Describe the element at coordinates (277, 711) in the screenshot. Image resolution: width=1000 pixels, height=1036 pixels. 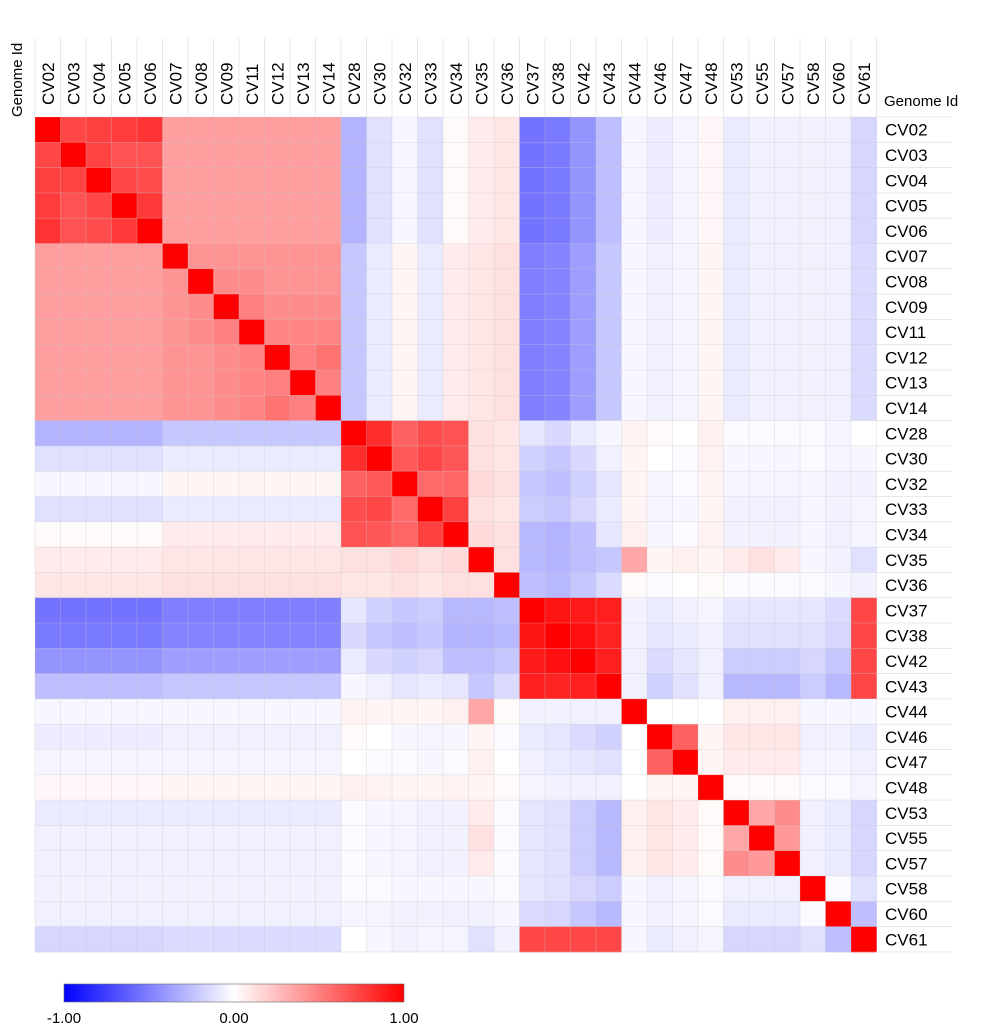
I see `heatmap-cell-CV44-CV12` at that location.